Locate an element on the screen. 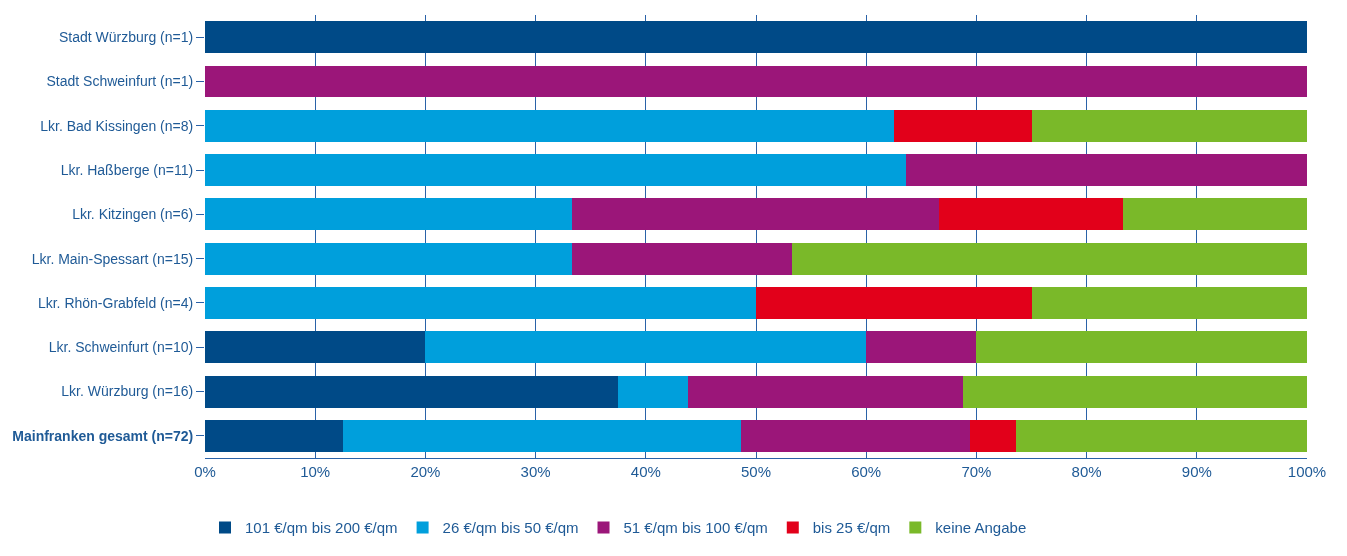 Image resolution: width=1347 pixels, height=556 pixels. x-tick-label: 20% is located at coordinates (425, 471).